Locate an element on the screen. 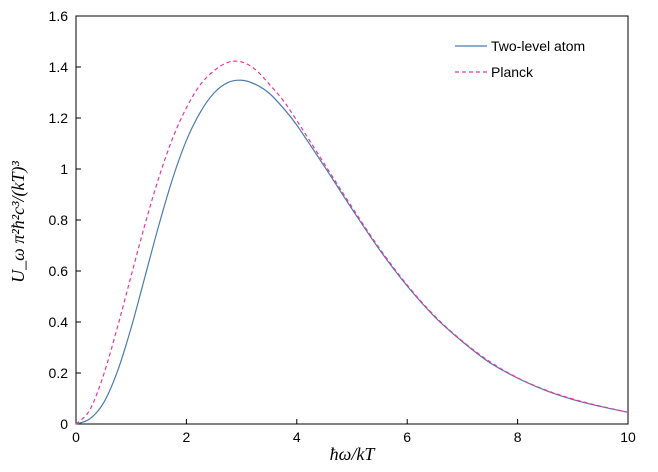 The image size is (658, 472). y-axis-label: U_ω π²ħ²c³/(kT)³ is located at coordinates (18, 222).